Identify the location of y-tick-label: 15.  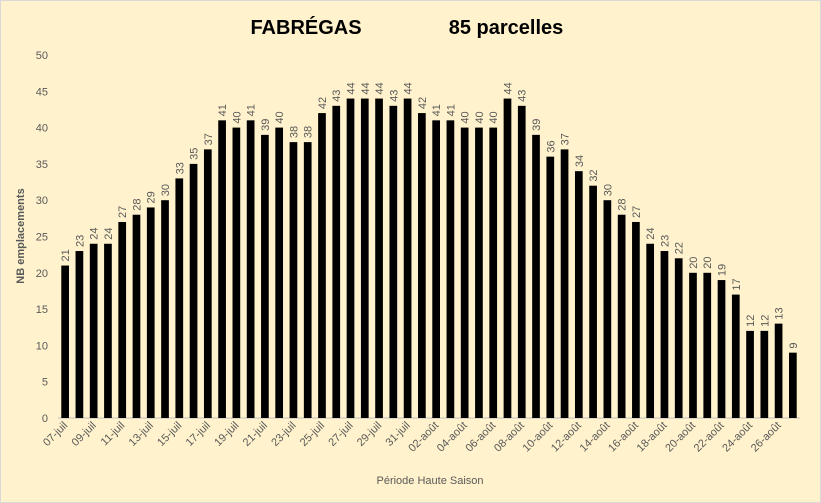
(42, 310).